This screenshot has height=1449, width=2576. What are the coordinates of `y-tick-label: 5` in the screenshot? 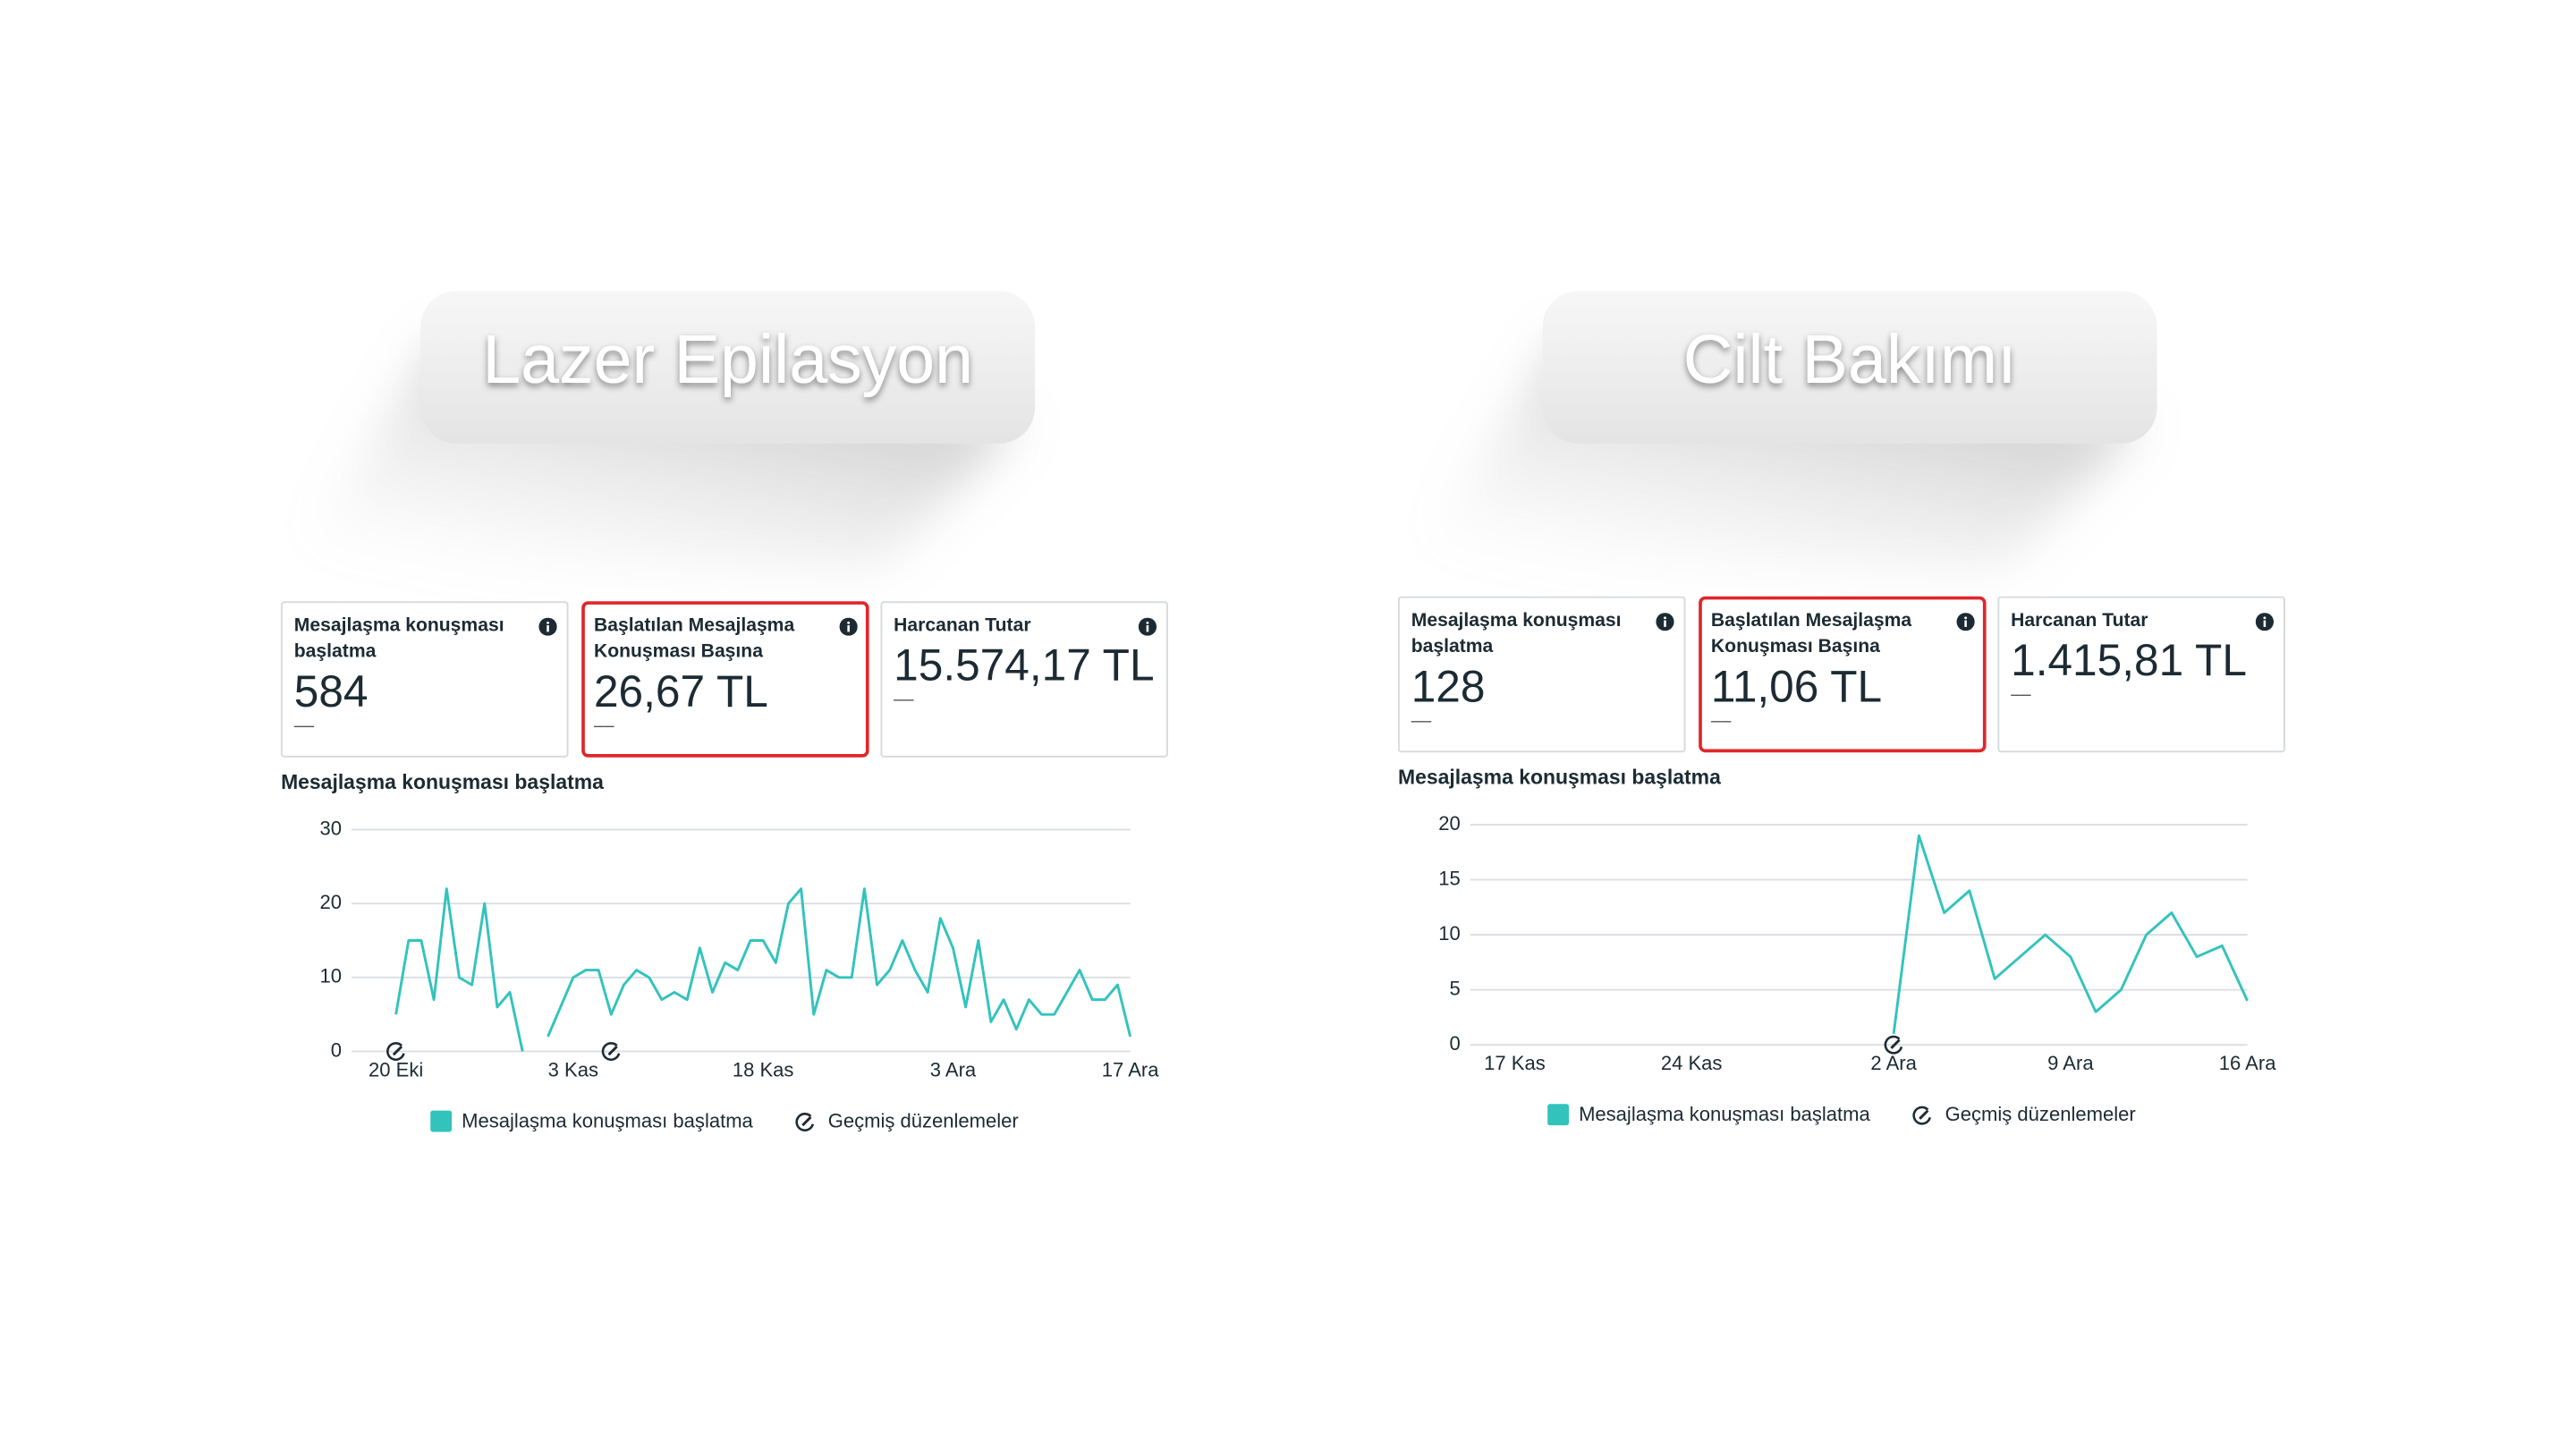 It's located at (1455, 988).